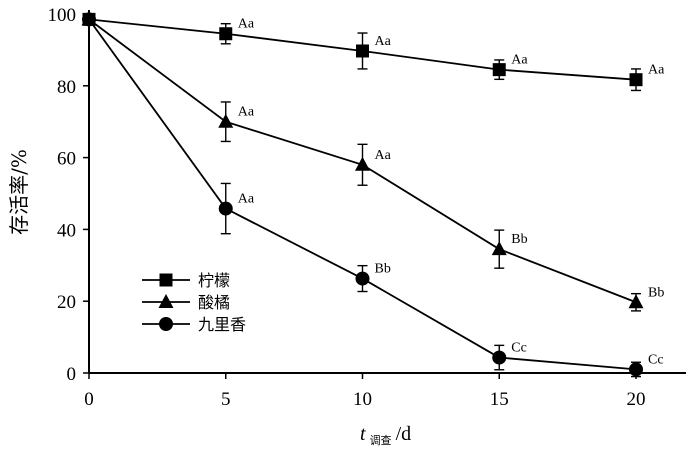  Describe the element at coordinates (19, 192) in the screenshot. I see `y-axis-label: 存活率/%` at that location.